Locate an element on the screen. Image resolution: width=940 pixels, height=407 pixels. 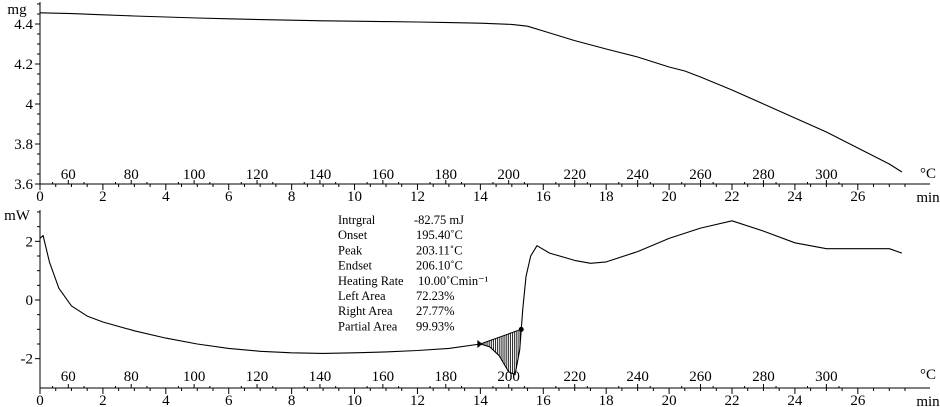
annotation-value: 195.40˚C is located at coordinates (439, 235).